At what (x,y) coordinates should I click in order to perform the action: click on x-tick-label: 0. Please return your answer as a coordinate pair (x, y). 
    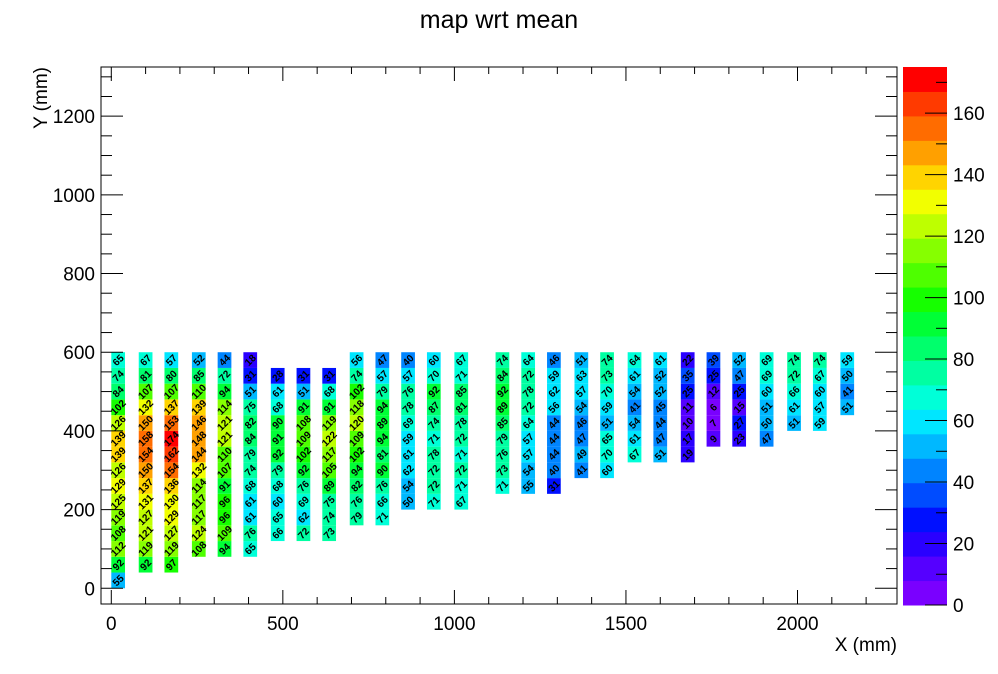
    Looking at the image, I should click on (111, 624).